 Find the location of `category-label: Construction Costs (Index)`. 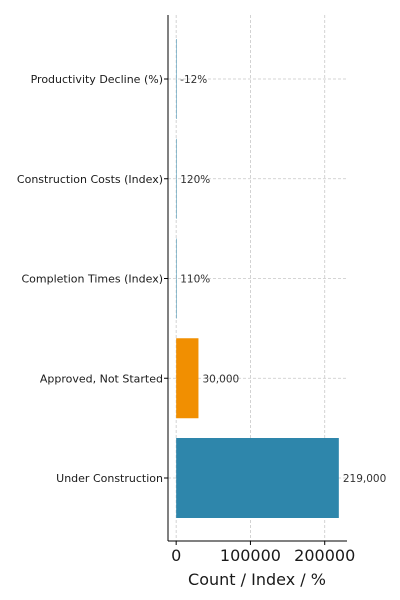

category-label: Construction Costs (Index) is located at coordinates (90, 179).